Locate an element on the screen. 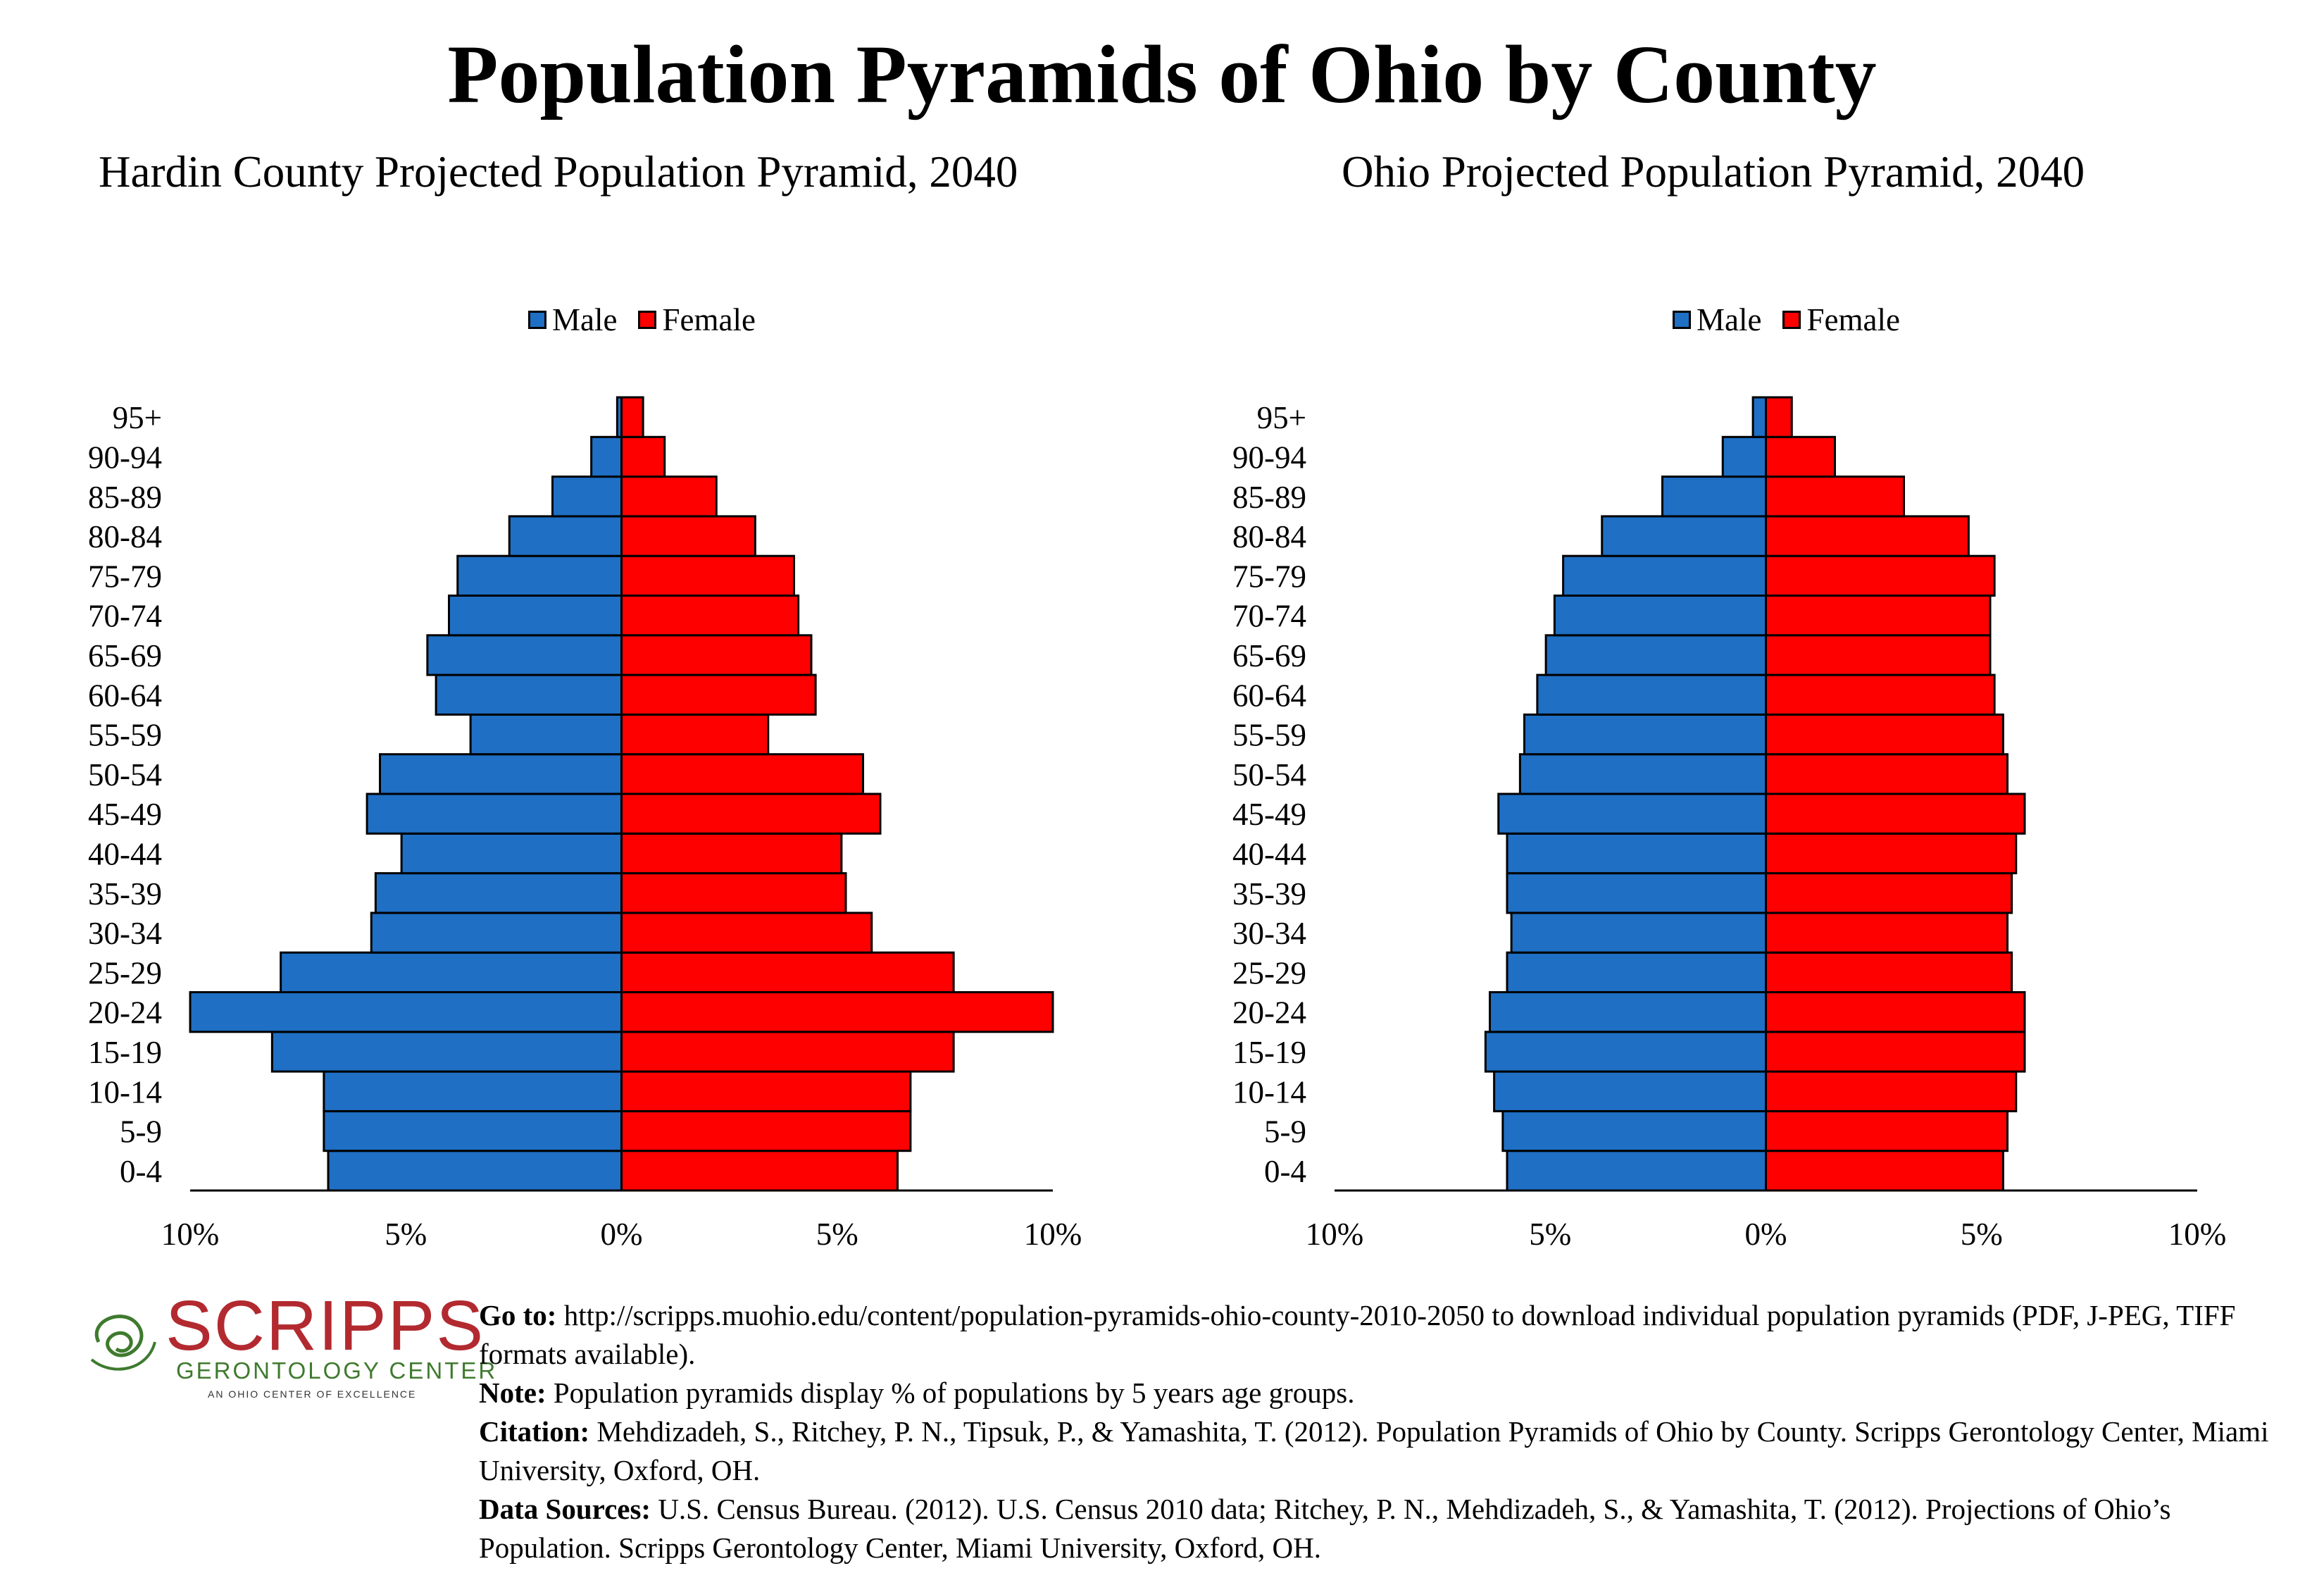 The height and width of the screenshot is (1585, 2324). note-goto-label: Go to: is located at coordinates (518, 1315).